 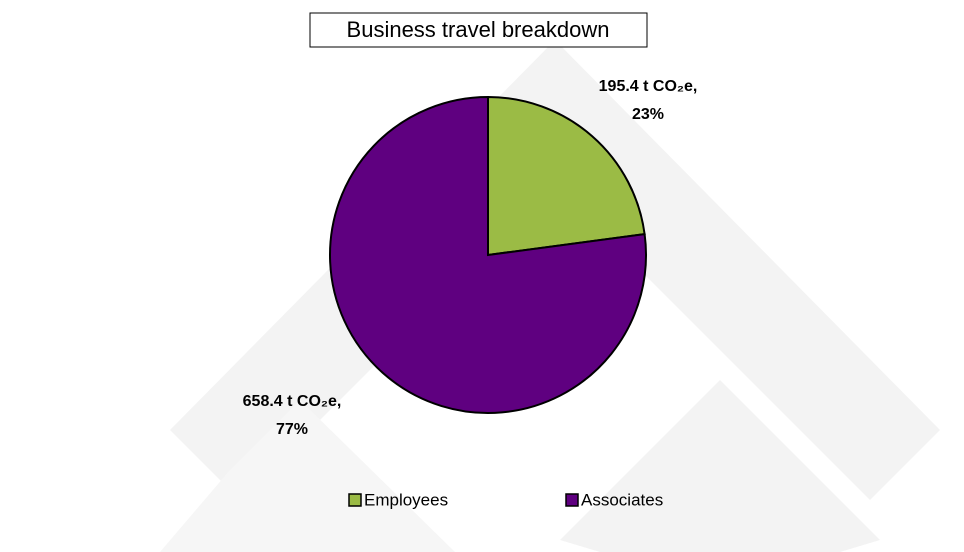 I want to click on data-label: 195.4 t CO₂e,, so click(x=648, y=86).